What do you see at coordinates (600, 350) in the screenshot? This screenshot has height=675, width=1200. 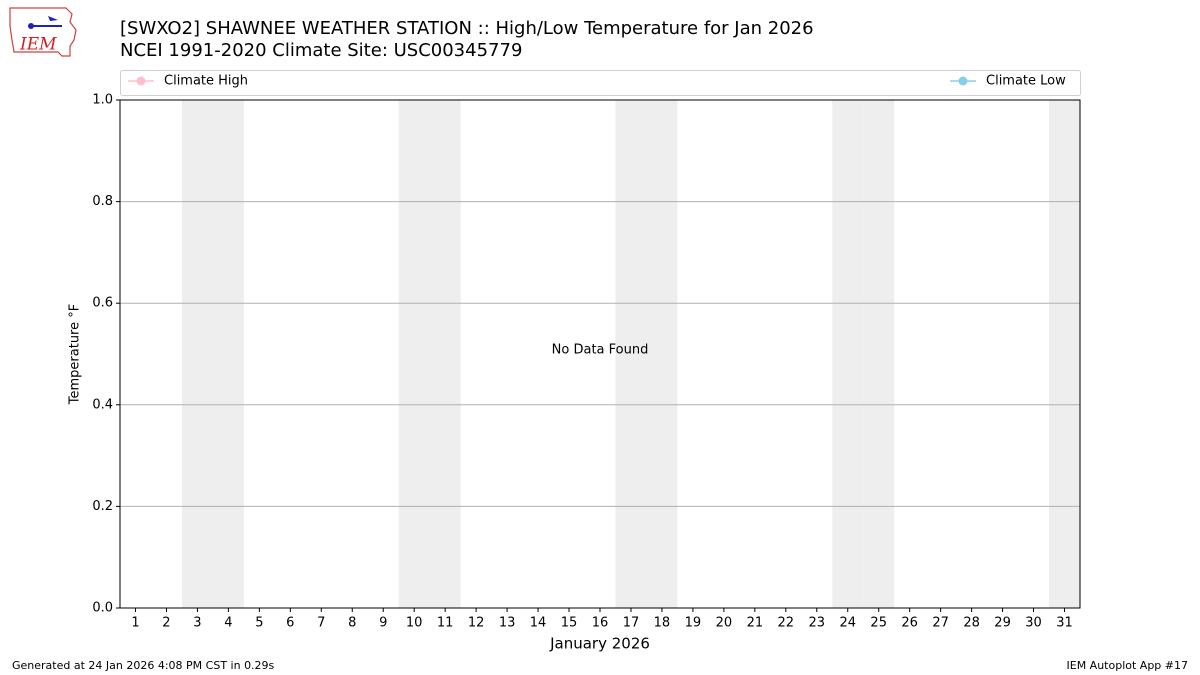 I see `annotation: No Data Found` at bounding box center [600, 350].